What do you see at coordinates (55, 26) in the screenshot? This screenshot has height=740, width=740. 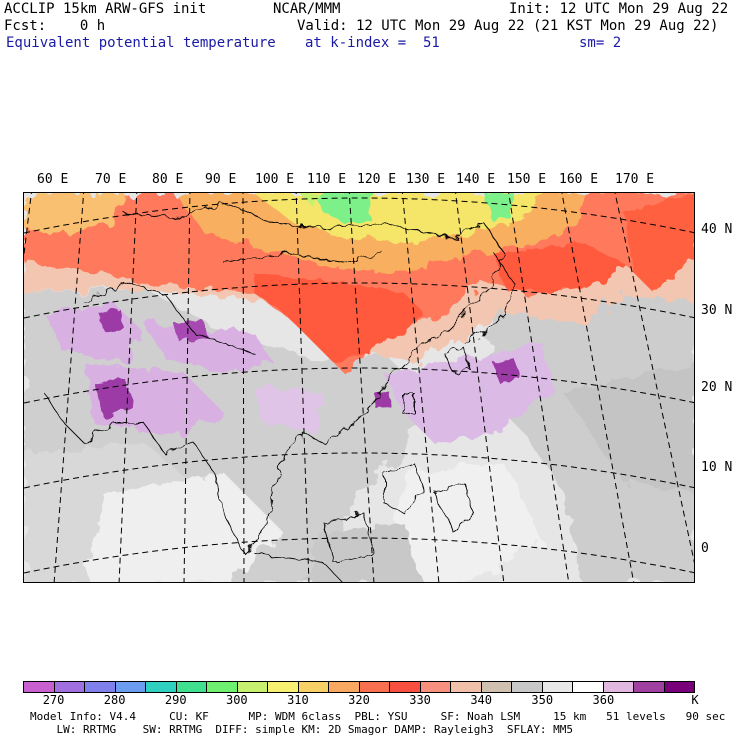 I see `forecast-hour: Fcst: 0 h` at bounding box center [55, 26].